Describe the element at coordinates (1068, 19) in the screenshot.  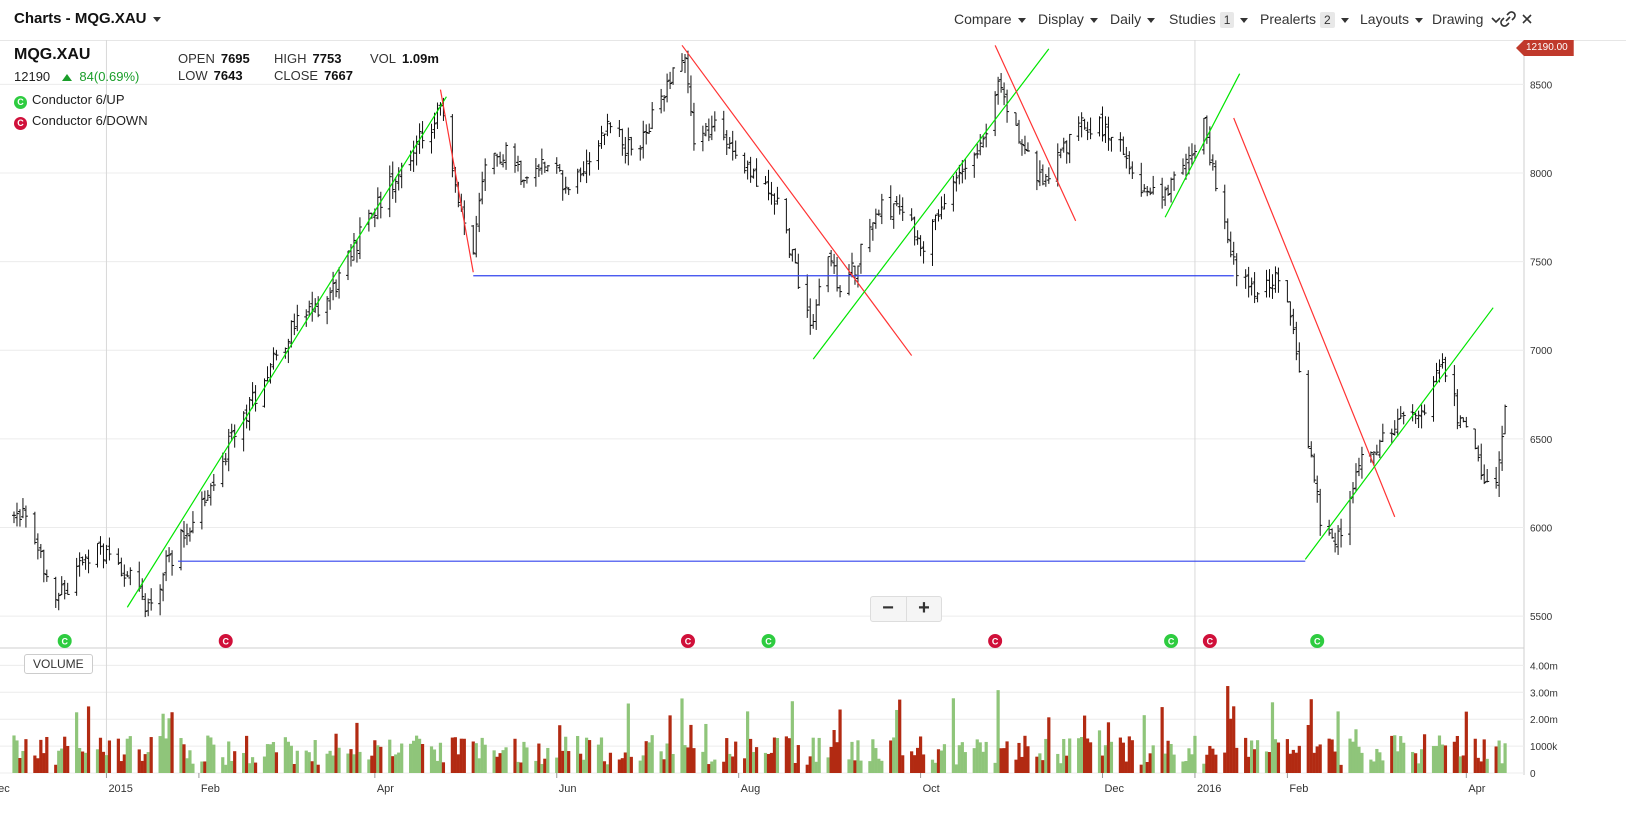
I see `display-menu: Display` at that location.